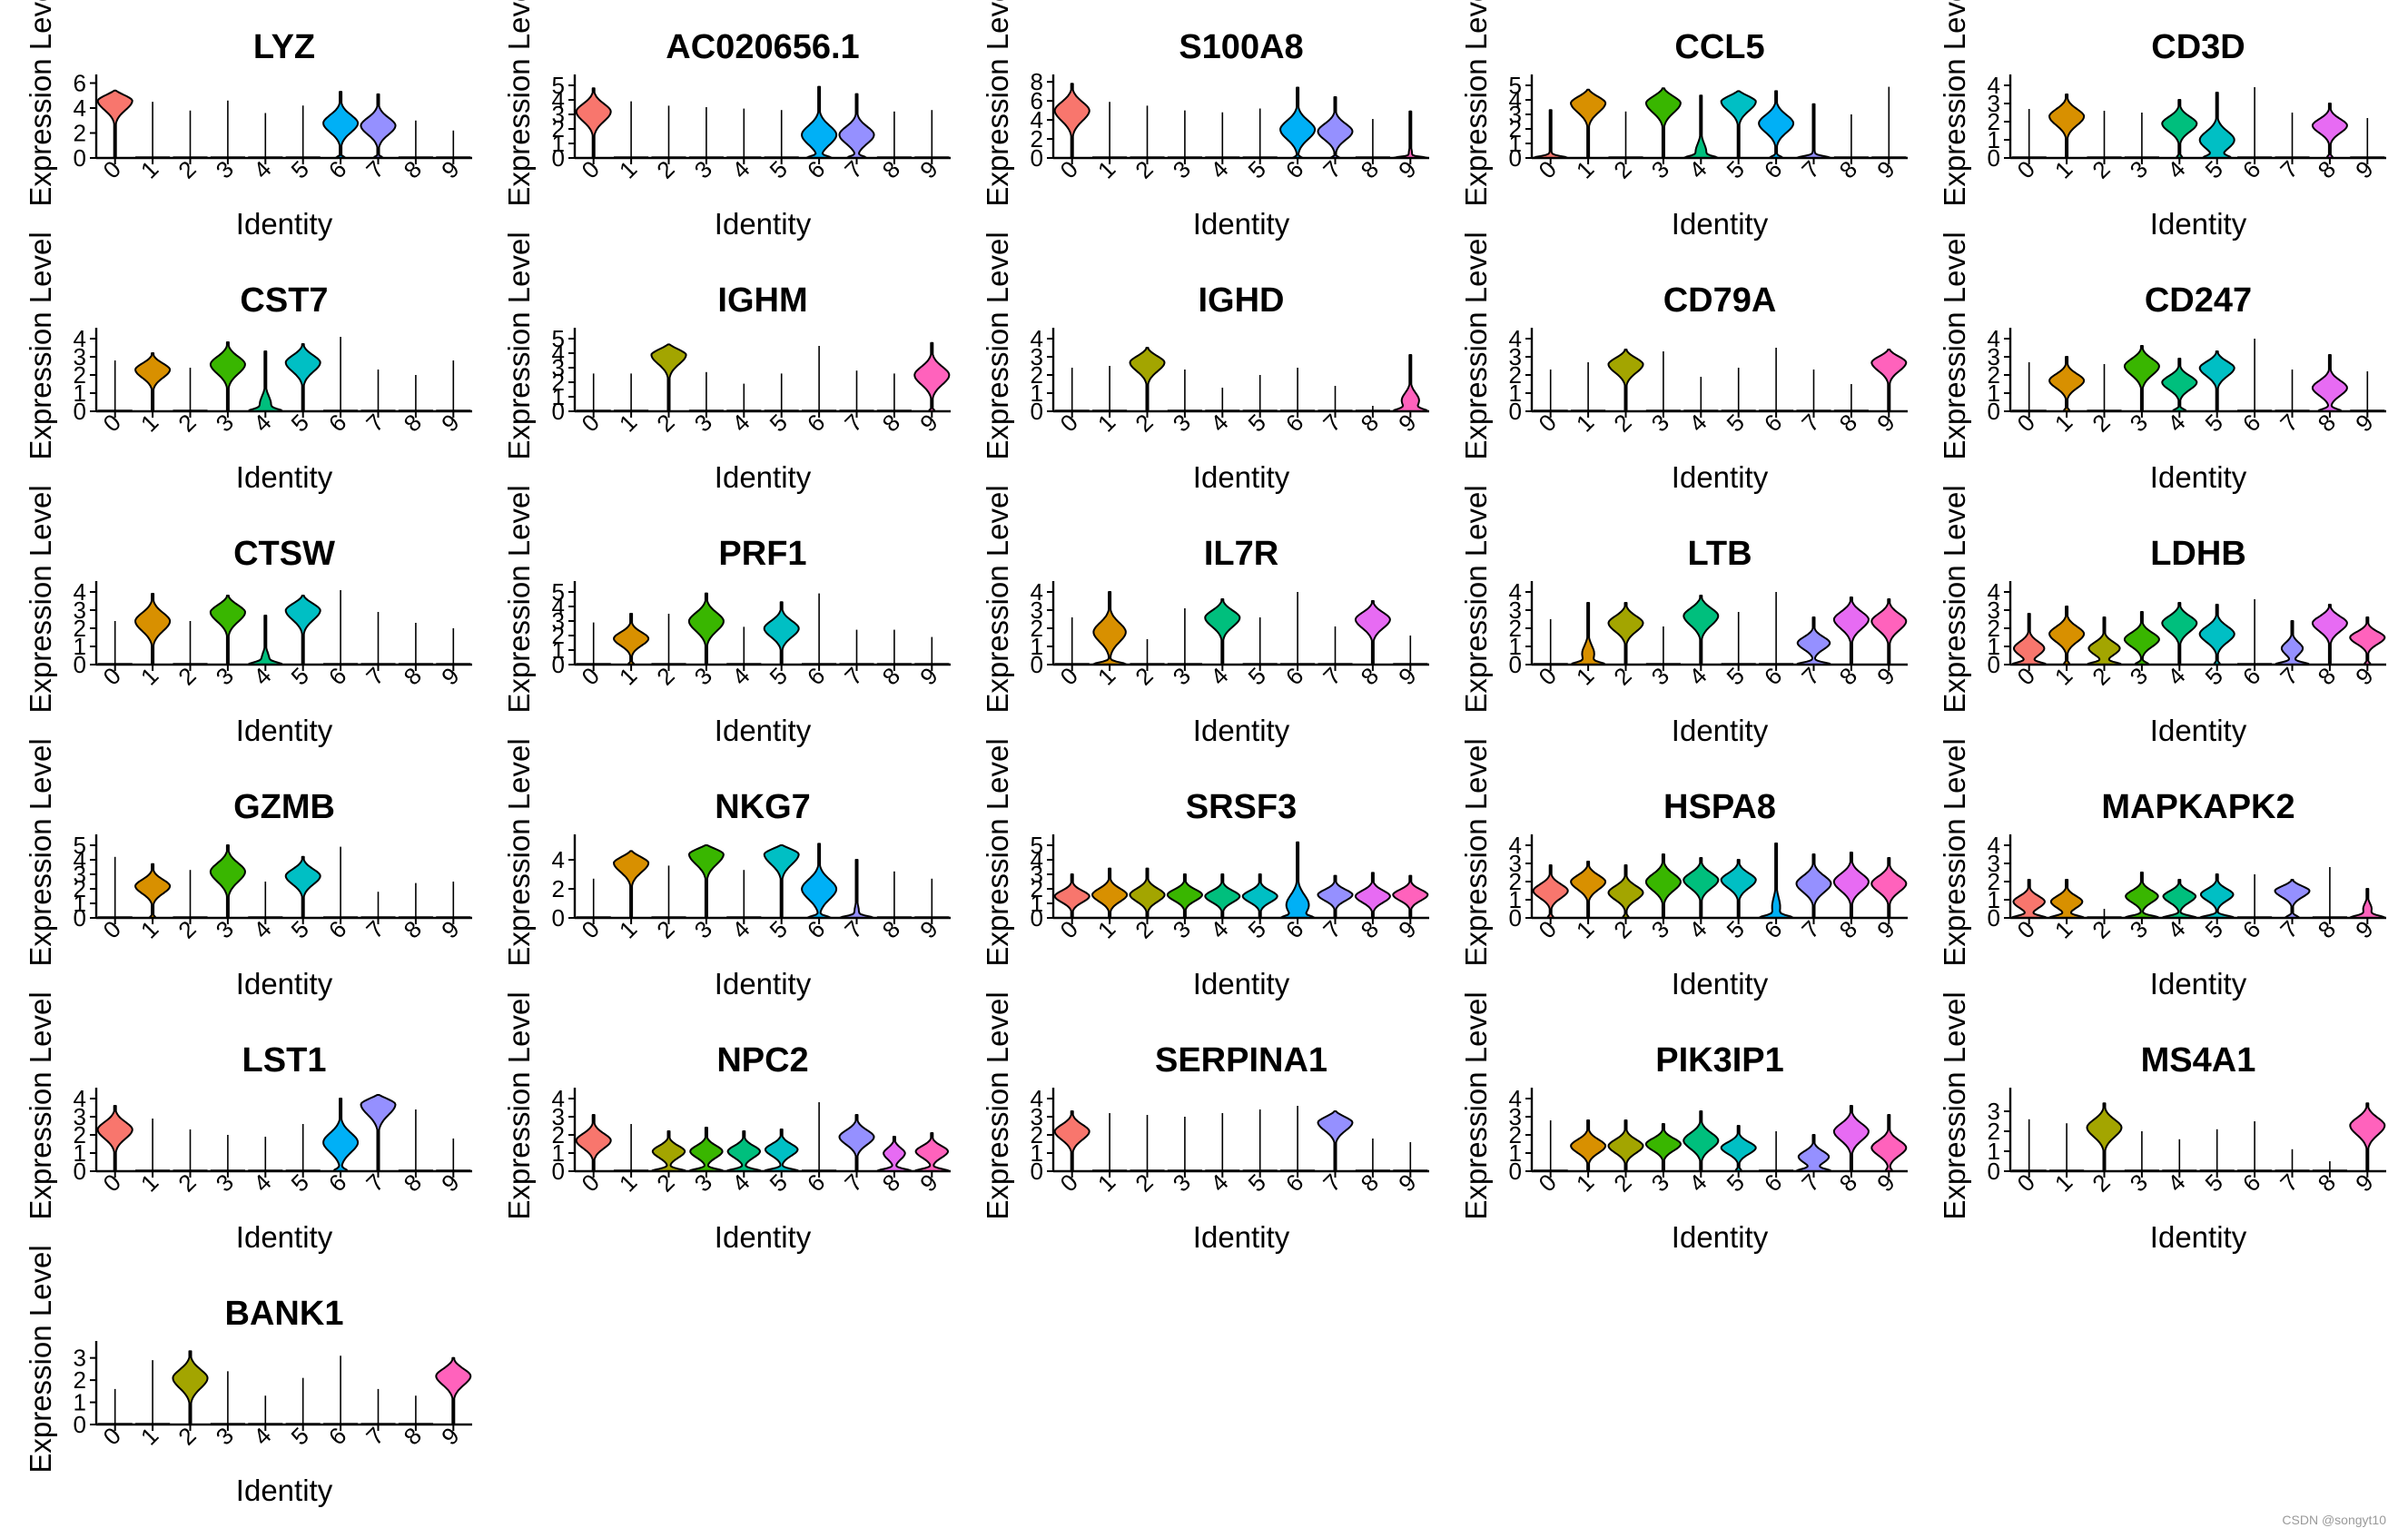 This screenshot has height=1538, width=2408. Describe the element at coordinates (284, 47) in the screenshot. I see `panel-title: LYZ` at that location.